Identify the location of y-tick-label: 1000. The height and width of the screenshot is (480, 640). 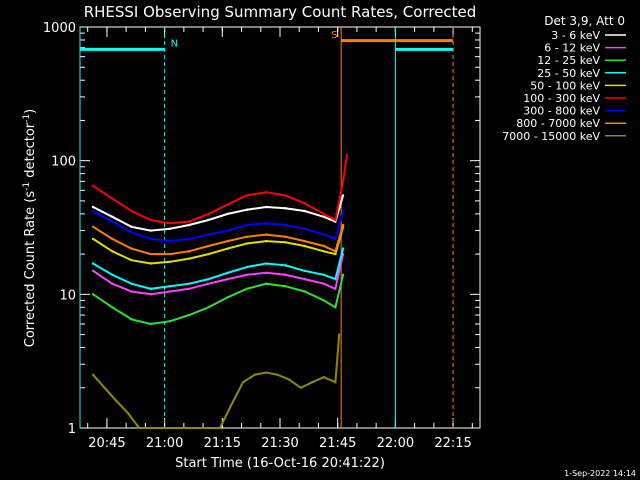
(59, 28).